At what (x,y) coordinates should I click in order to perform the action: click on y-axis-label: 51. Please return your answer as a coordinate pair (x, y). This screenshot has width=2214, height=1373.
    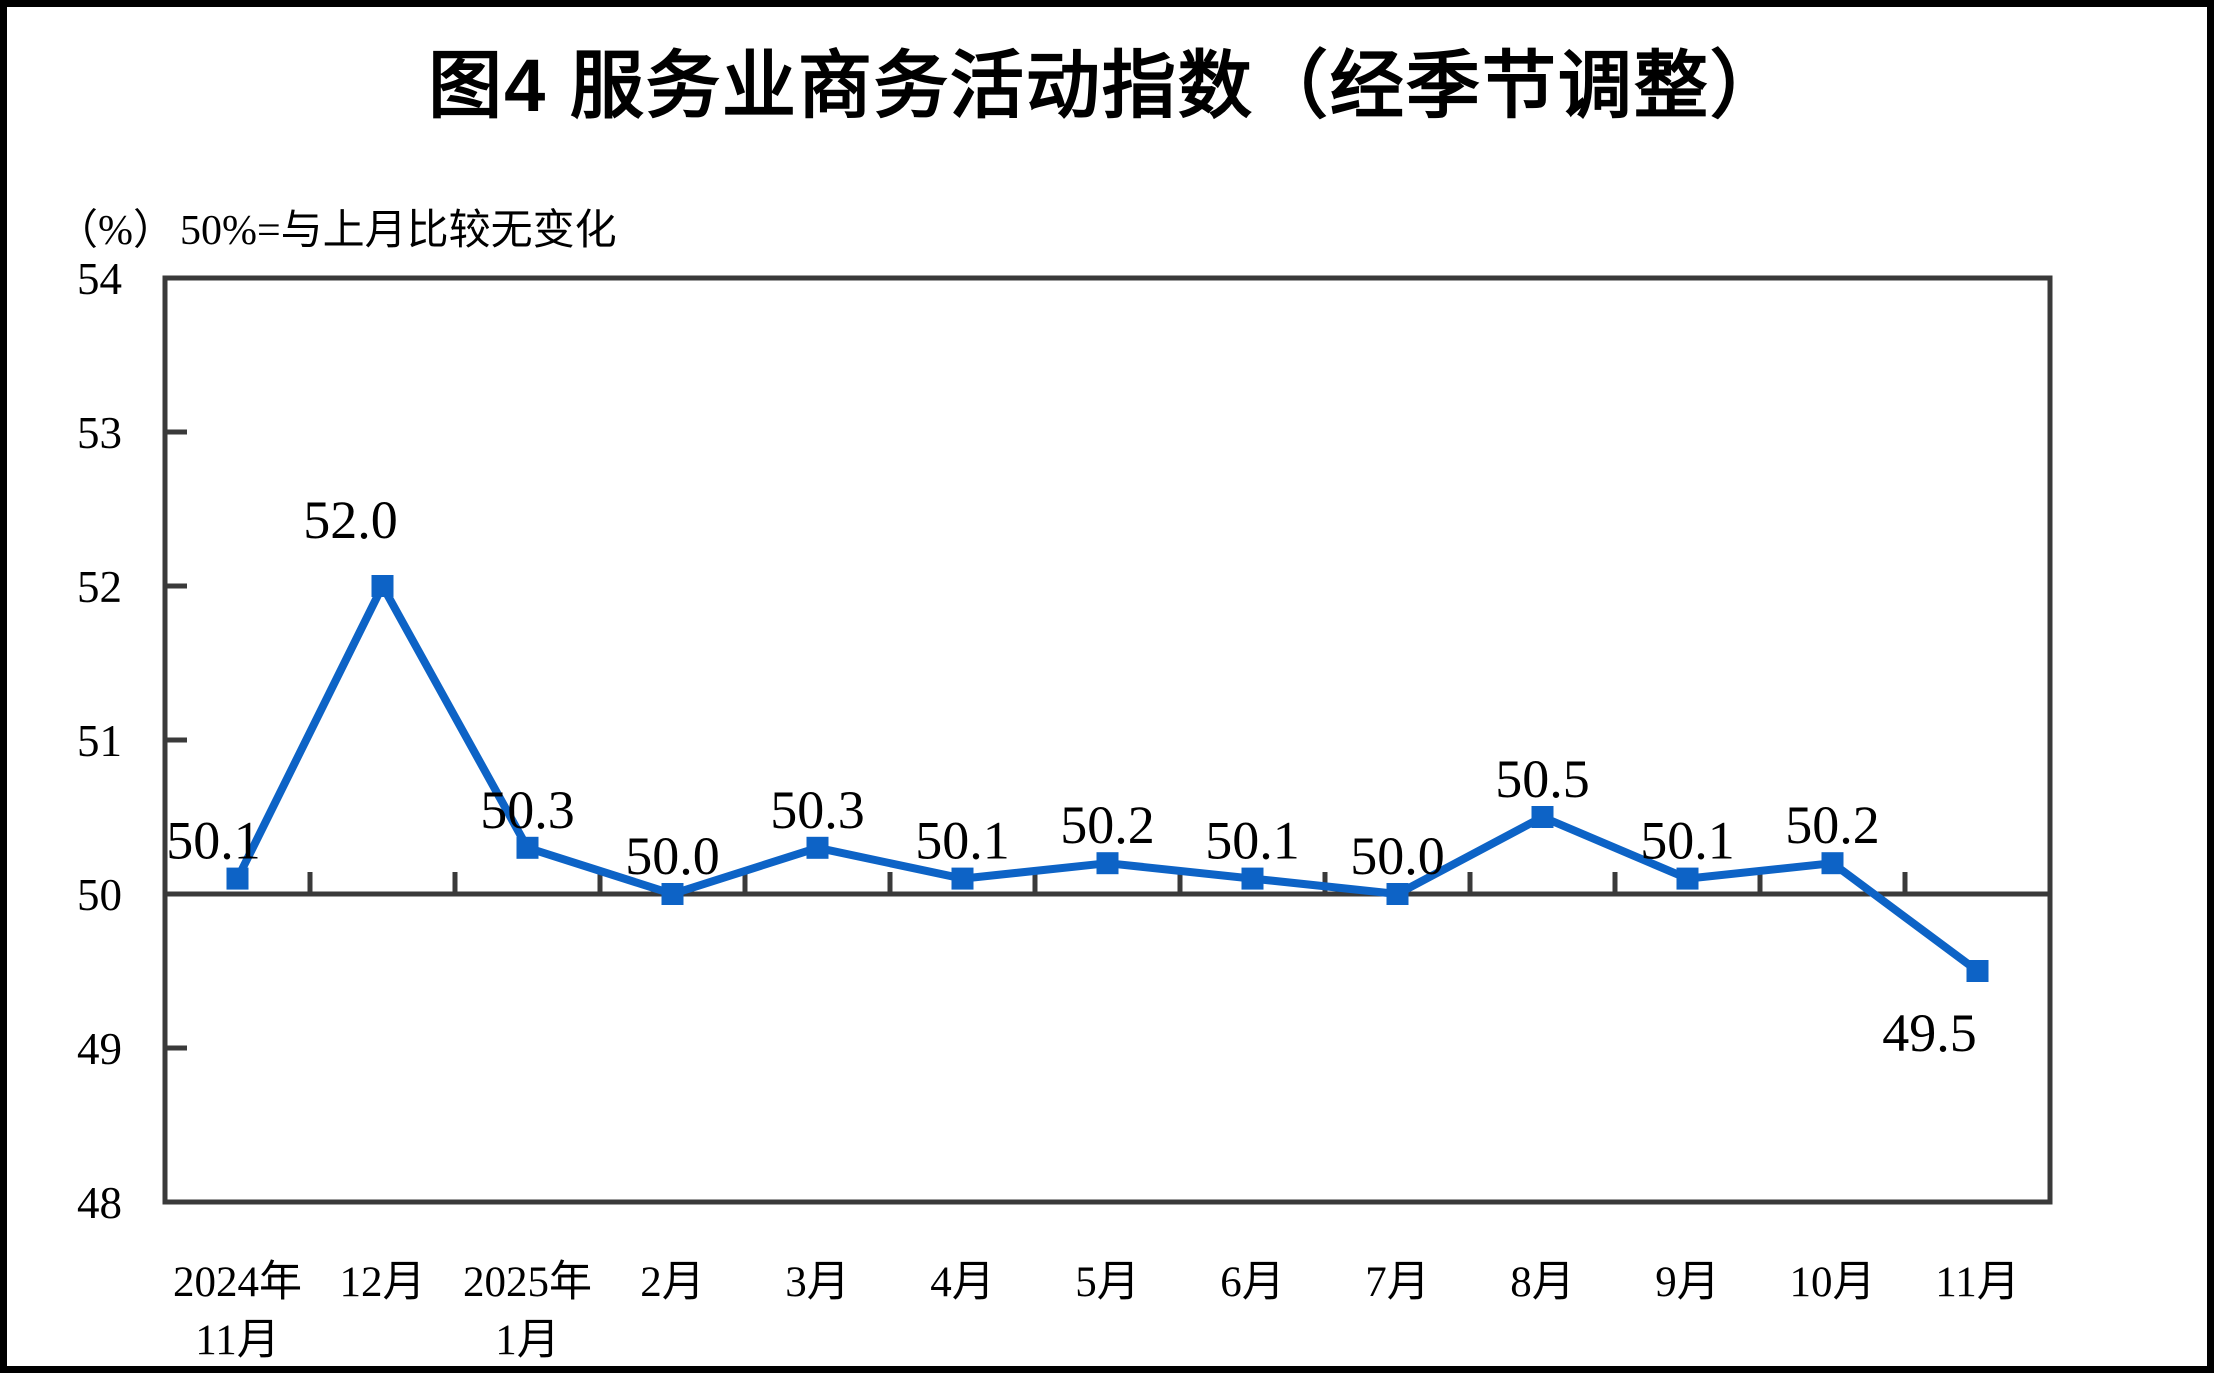
    Looking at the image, I should click on (99, 741).